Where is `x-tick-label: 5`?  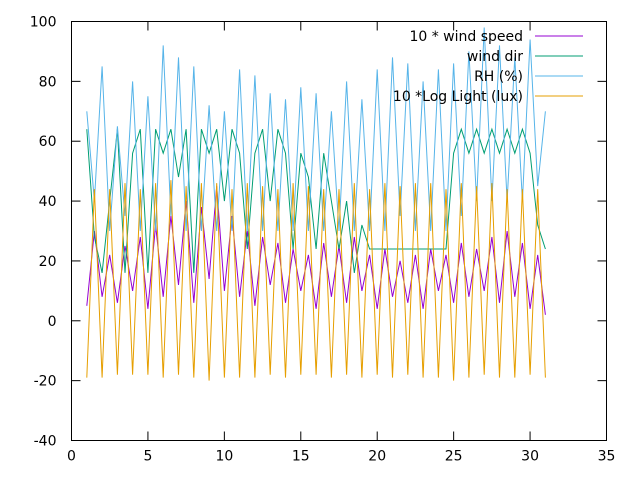 x-tick-label: 5 is located at coordinates (147, 457).